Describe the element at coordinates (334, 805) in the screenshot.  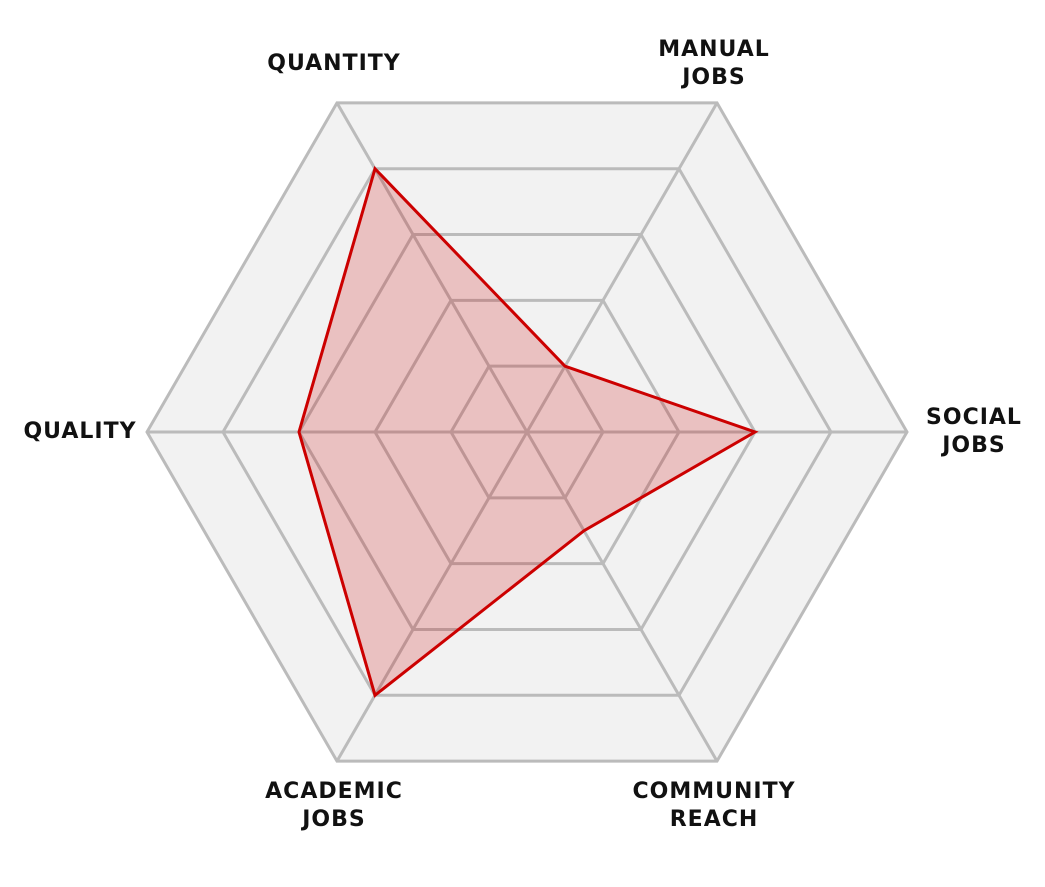
I see `axis-label: ACADEMIC JOBS` at that location.